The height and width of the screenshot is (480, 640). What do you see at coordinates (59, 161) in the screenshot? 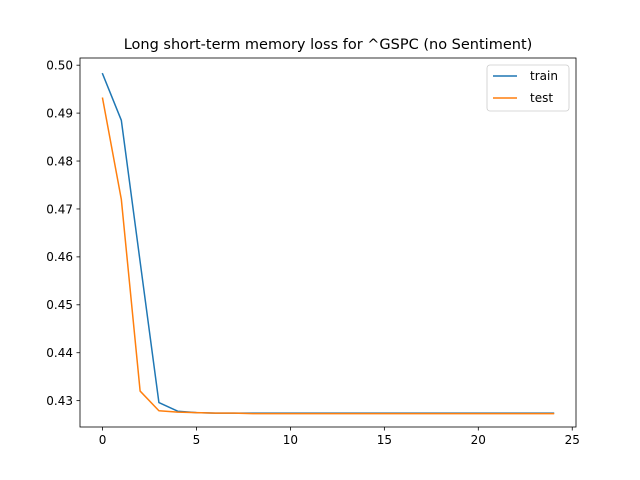
I see `y-tick-label: 0.48` at bounding box center [59, 161].